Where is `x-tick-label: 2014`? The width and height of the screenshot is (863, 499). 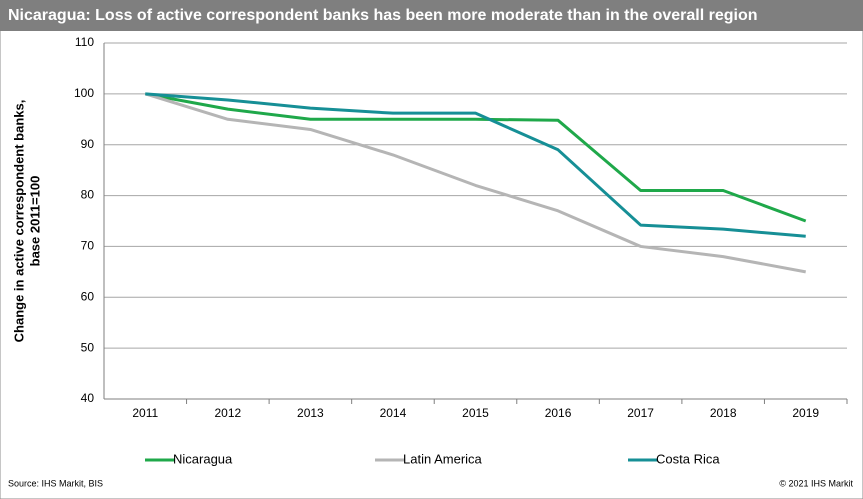
x-tick-label: 2014 is located at coordinates (393, 413).